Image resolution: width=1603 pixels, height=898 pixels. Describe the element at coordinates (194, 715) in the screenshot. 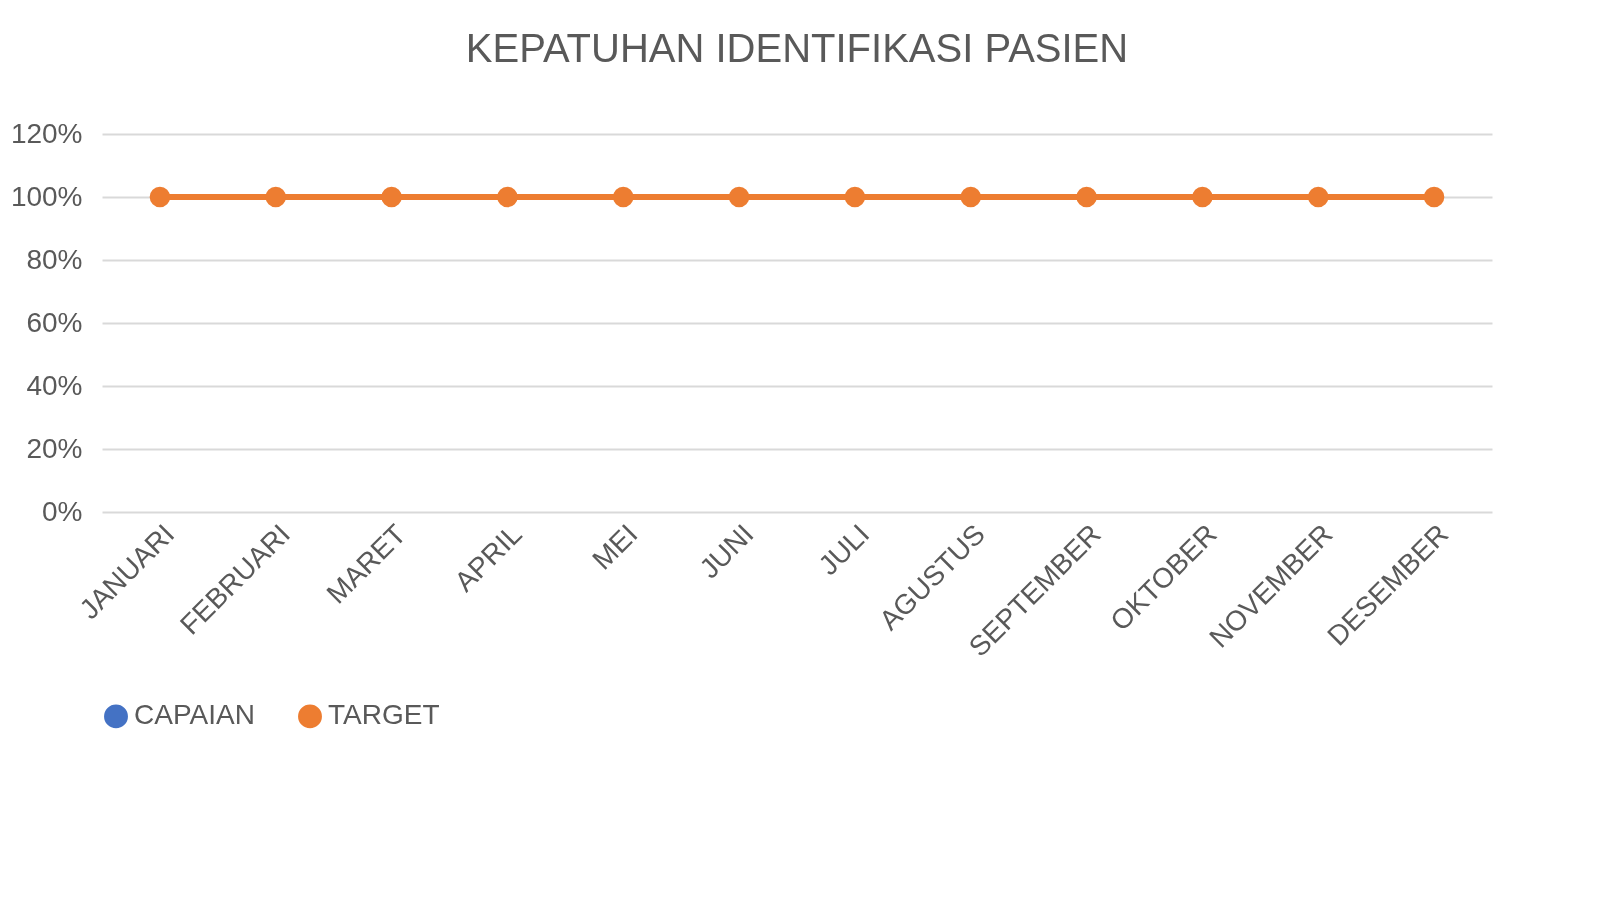

I see `legend-label: CAPAIAN` at that location.